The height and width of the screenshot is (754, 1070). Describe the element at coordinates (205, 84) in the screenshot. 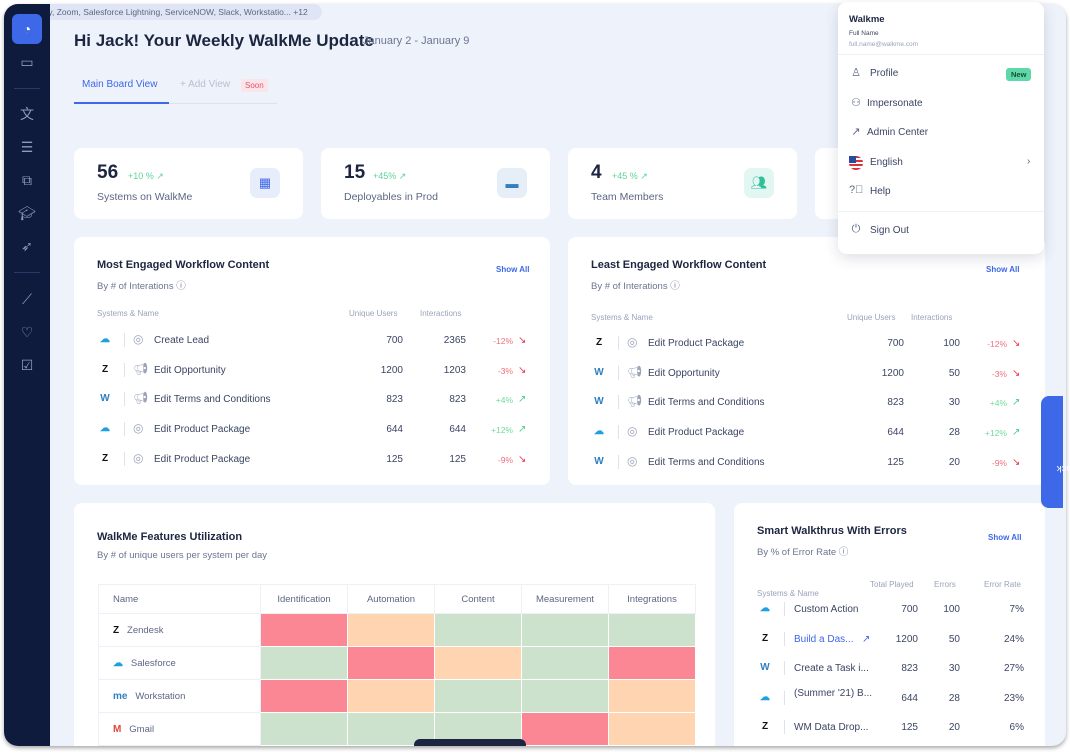

I see `tab-add-view: + Add View` at that location.